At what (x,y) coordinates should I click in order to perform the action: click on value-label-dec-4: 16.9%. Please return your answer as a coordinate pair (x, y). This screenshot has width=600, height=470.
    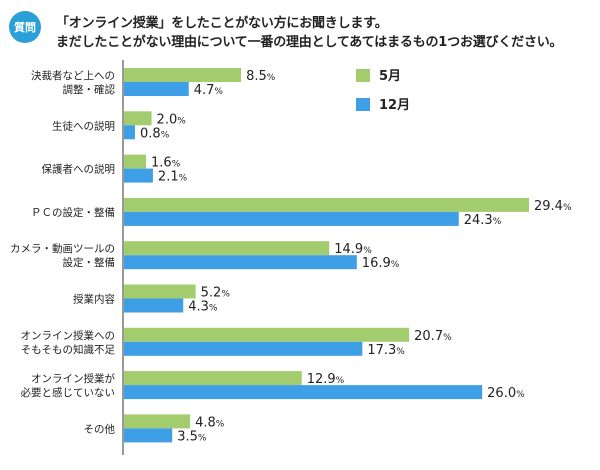
    Looking at the image, I should click on (381, 263).